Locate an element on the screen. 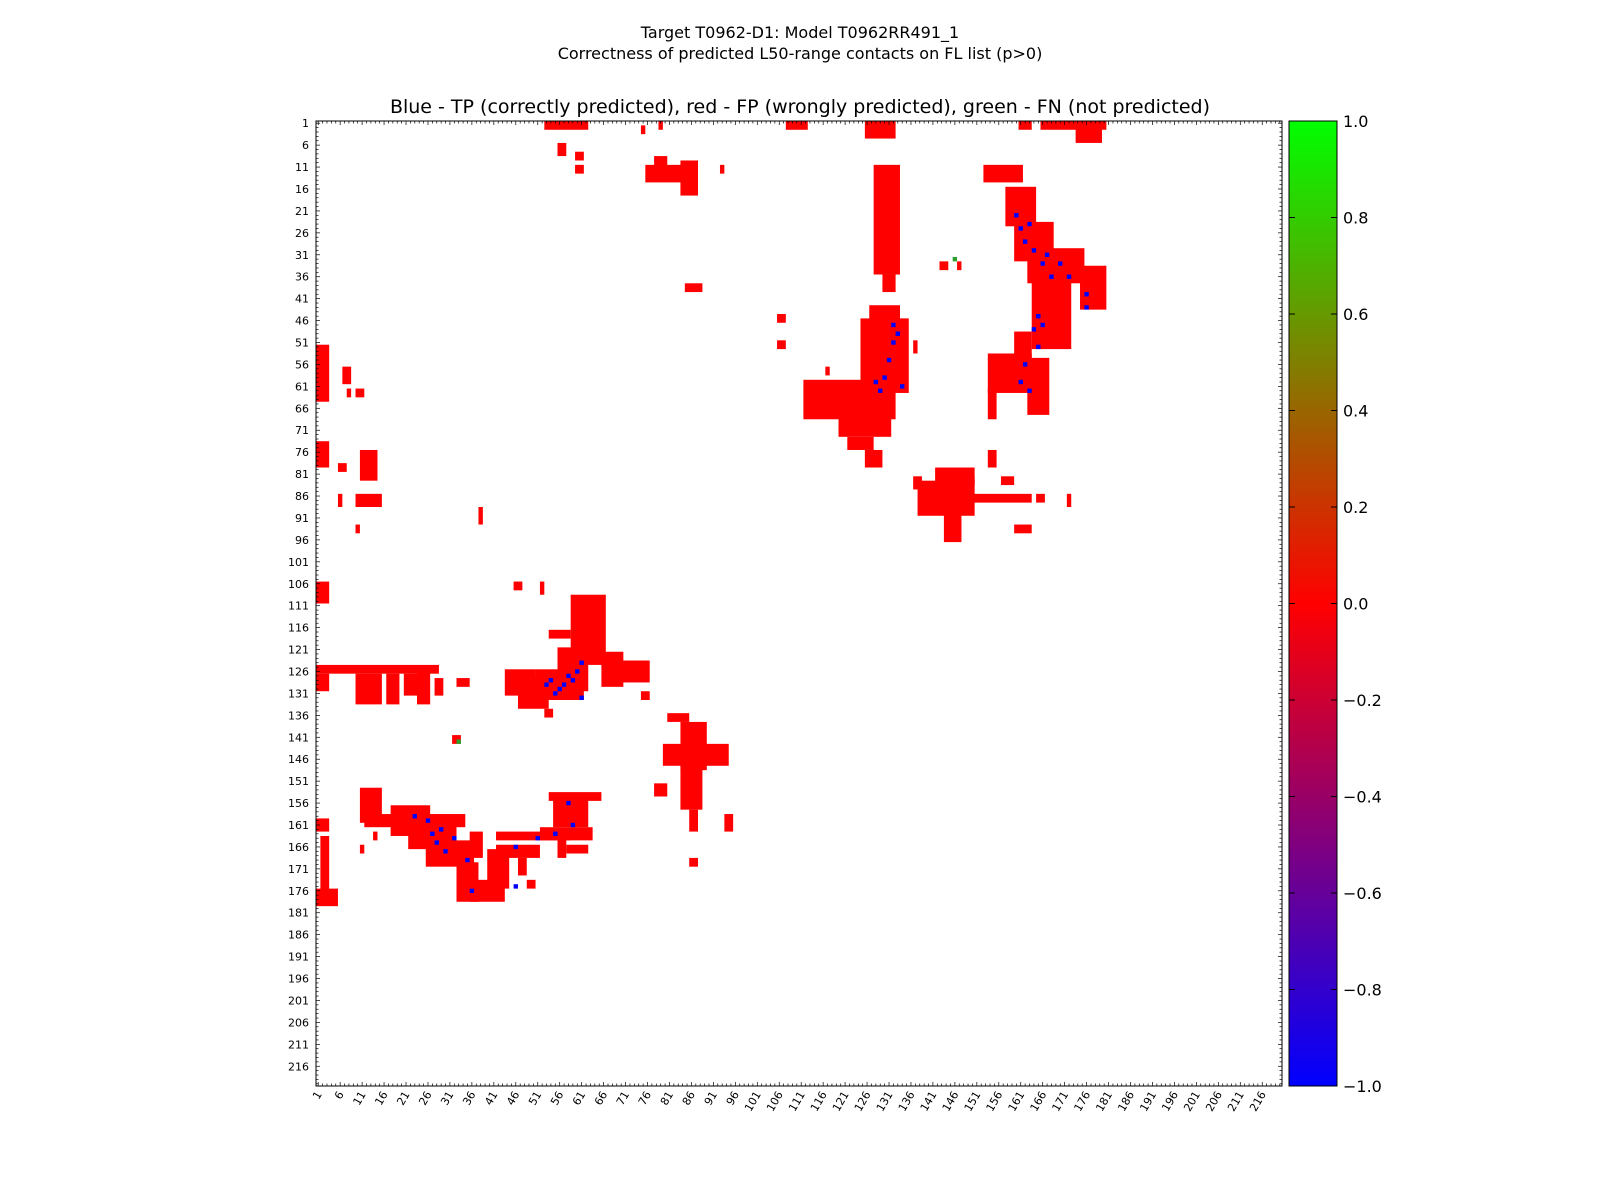 The image size is (1600, 1200). x-tick-label: 141 is located at coordinates (929, 1101).